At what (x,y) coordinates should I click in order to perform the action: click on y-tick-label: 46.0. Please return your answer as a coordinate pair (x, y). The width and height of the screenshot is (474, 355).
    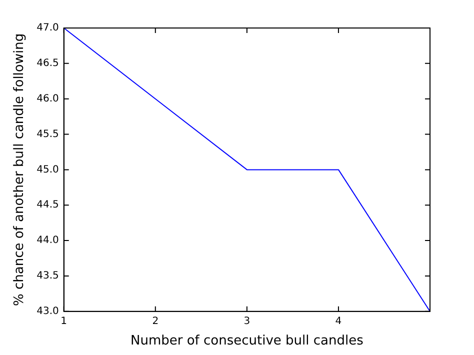
    Looking at the image, I should click on (47, 98).